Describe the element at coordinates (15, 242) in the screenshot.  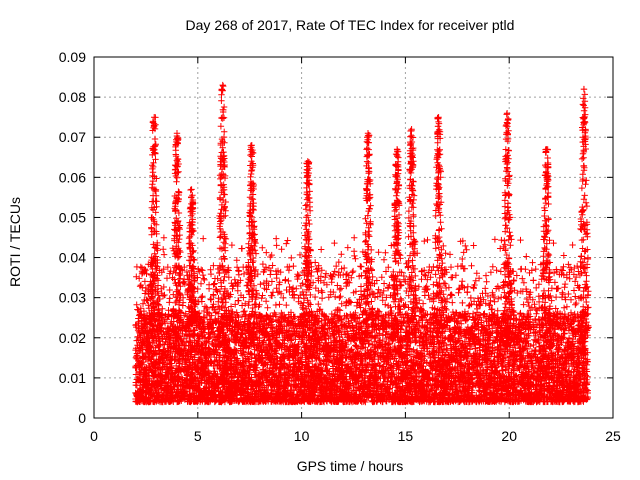
I see `y-axis-label: ROTI / TECUs` at that location.